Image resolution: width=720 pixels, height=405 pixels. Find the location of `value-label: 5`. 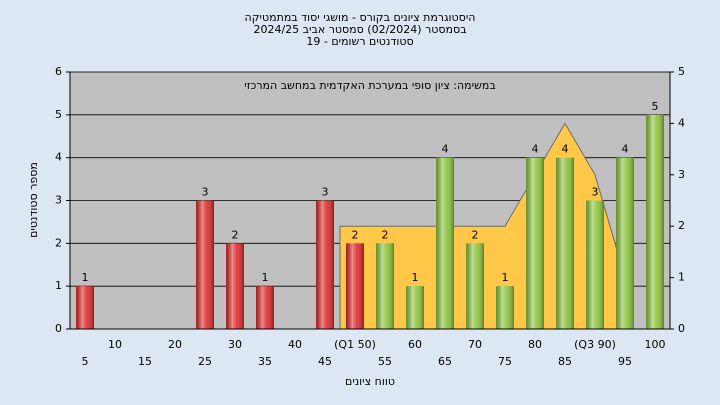

value-label: 5 is located at coordinates (655, 106).